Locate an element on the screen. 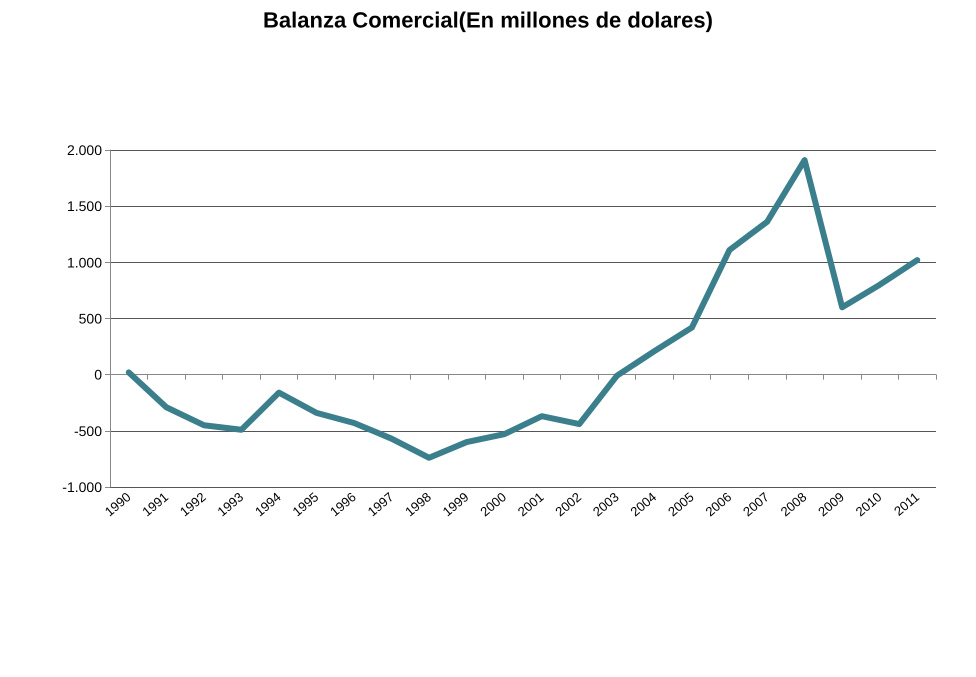 This screenshot has width=976, height=677. y-tick-label: 500 is located at coordinates (90, 318).